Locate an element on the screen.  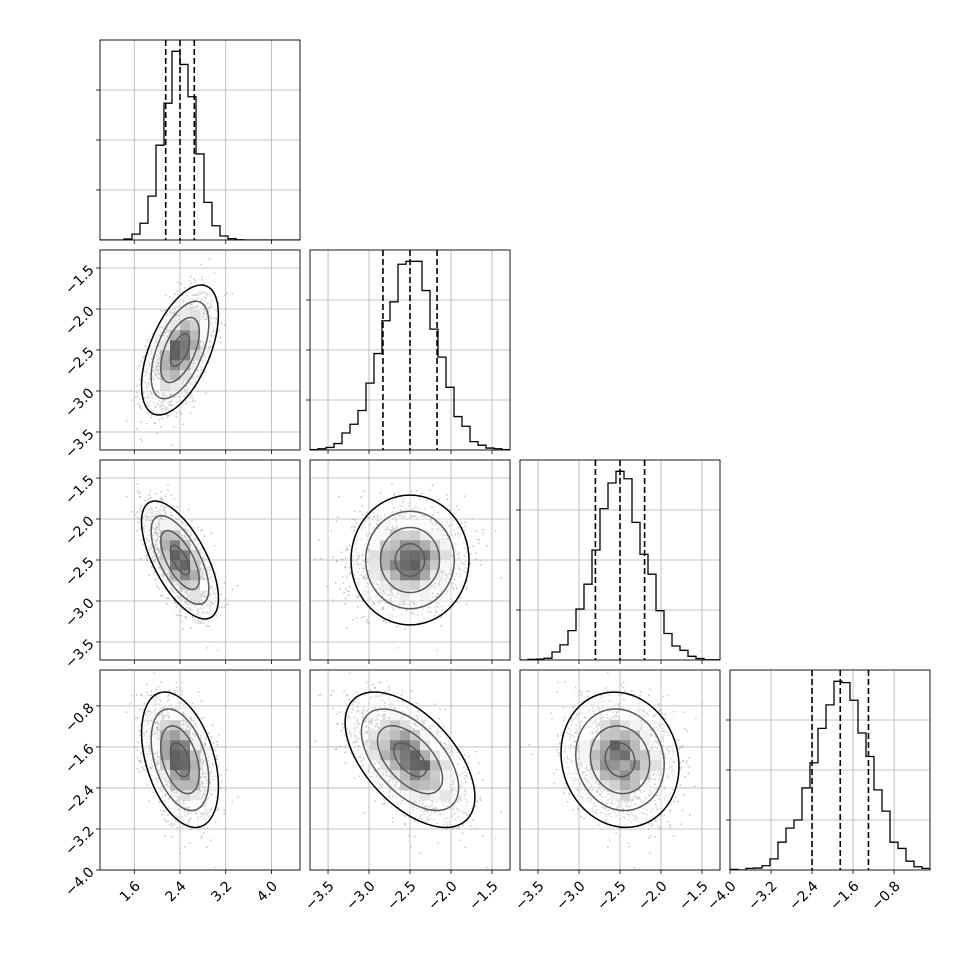
panel-2-0: −3.5−3.0−2.5−2.0−1.5 is located at coordinates (181, 566).